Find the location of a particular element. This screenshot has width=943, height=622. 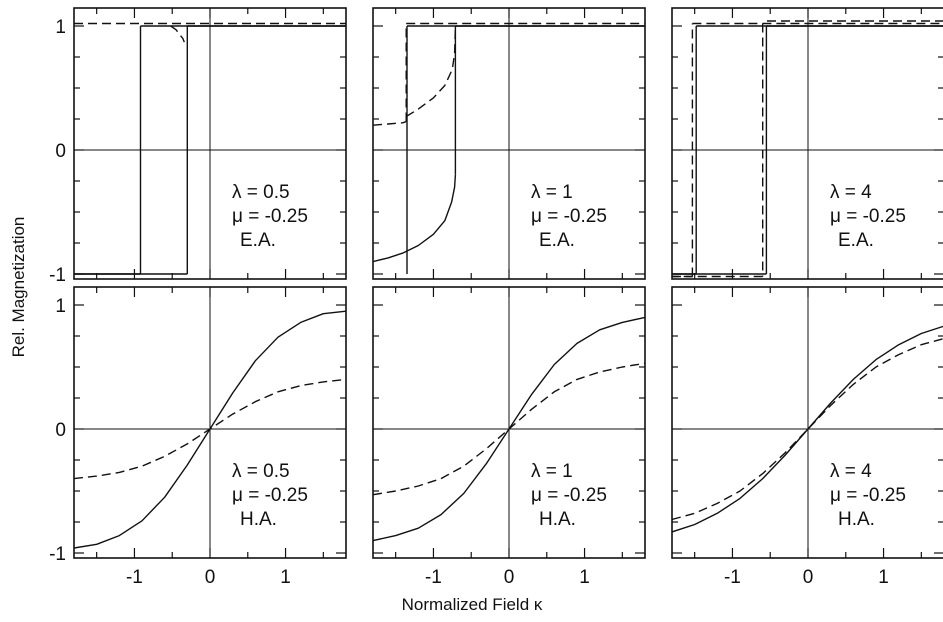

chart-panel-6: -1 0 1 λ = 4 μ = -0.25 H.A. is located at coordinates (807, 437).